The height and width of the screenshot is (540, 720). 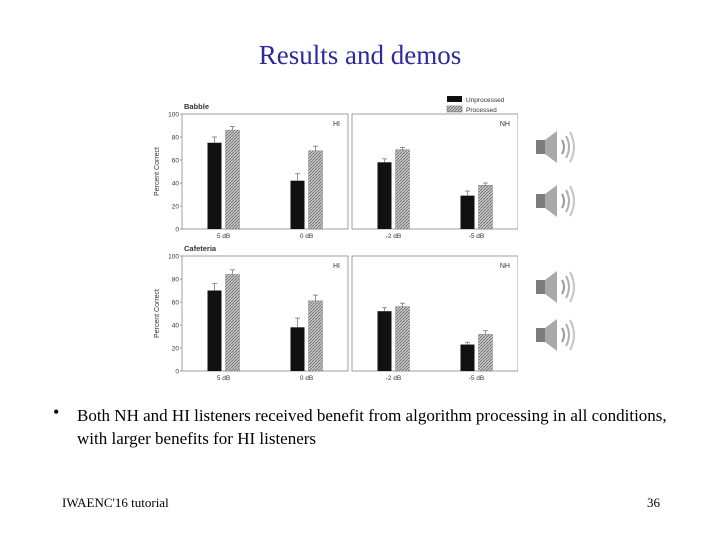 What do you see at coordinates (360, 55) in the screenshot?
I see `slide-title: Results and demos` at bounding box center [360, 55].